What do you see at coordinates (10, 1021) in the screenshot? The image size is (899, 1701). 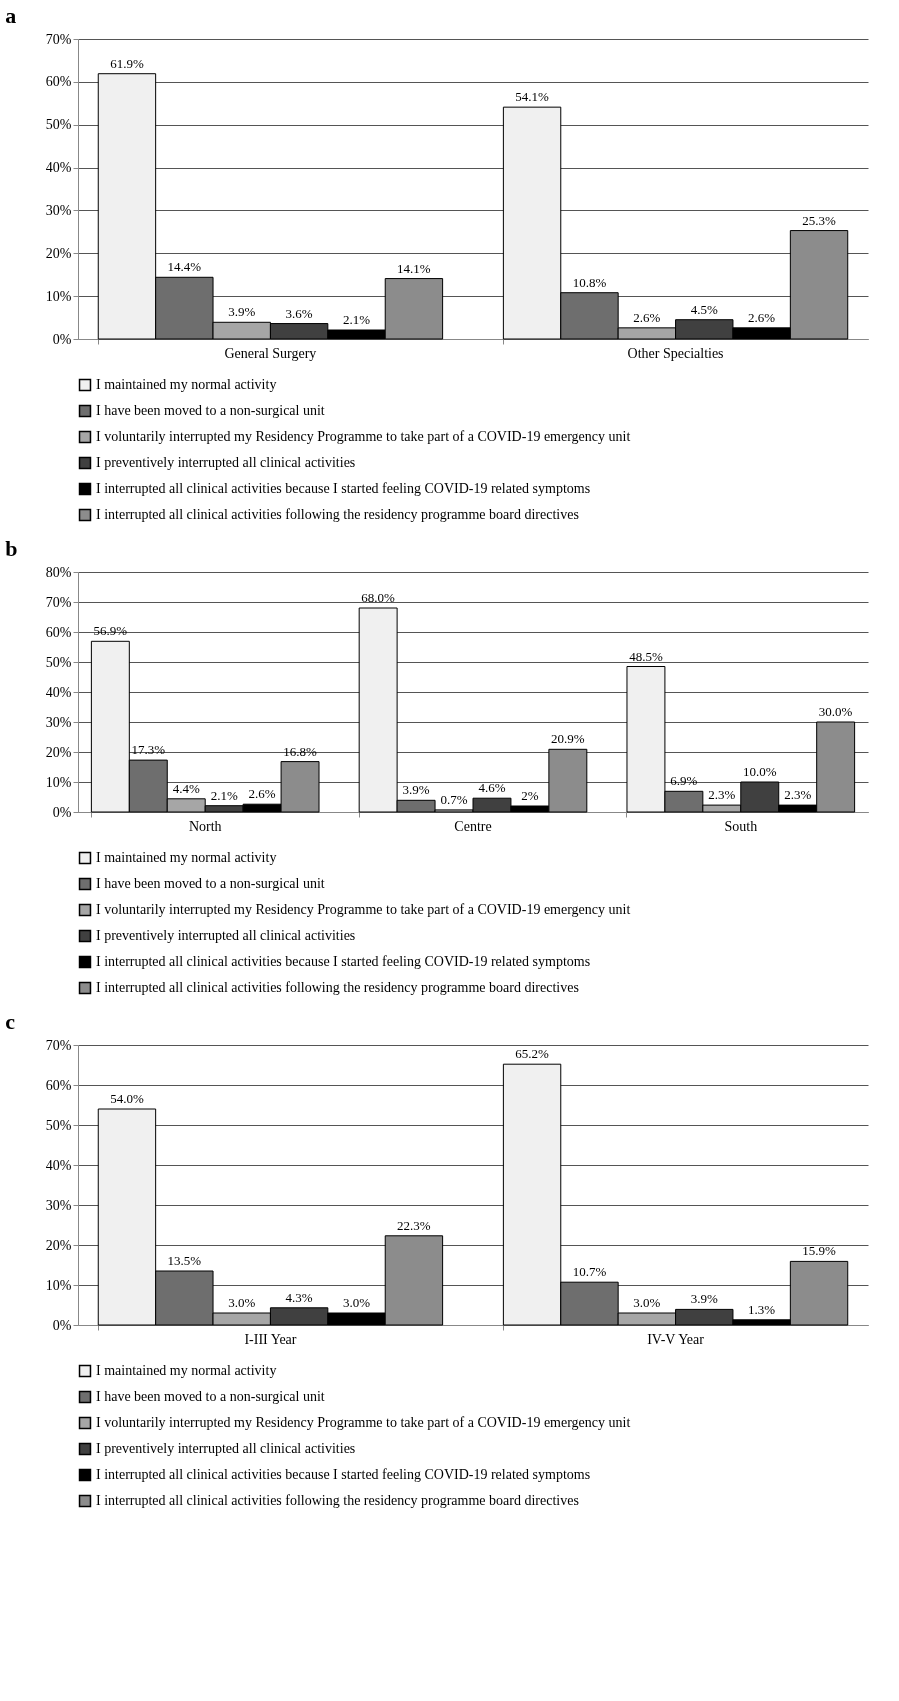 I see `chart-title: c` at bounding box center [10, 1021].